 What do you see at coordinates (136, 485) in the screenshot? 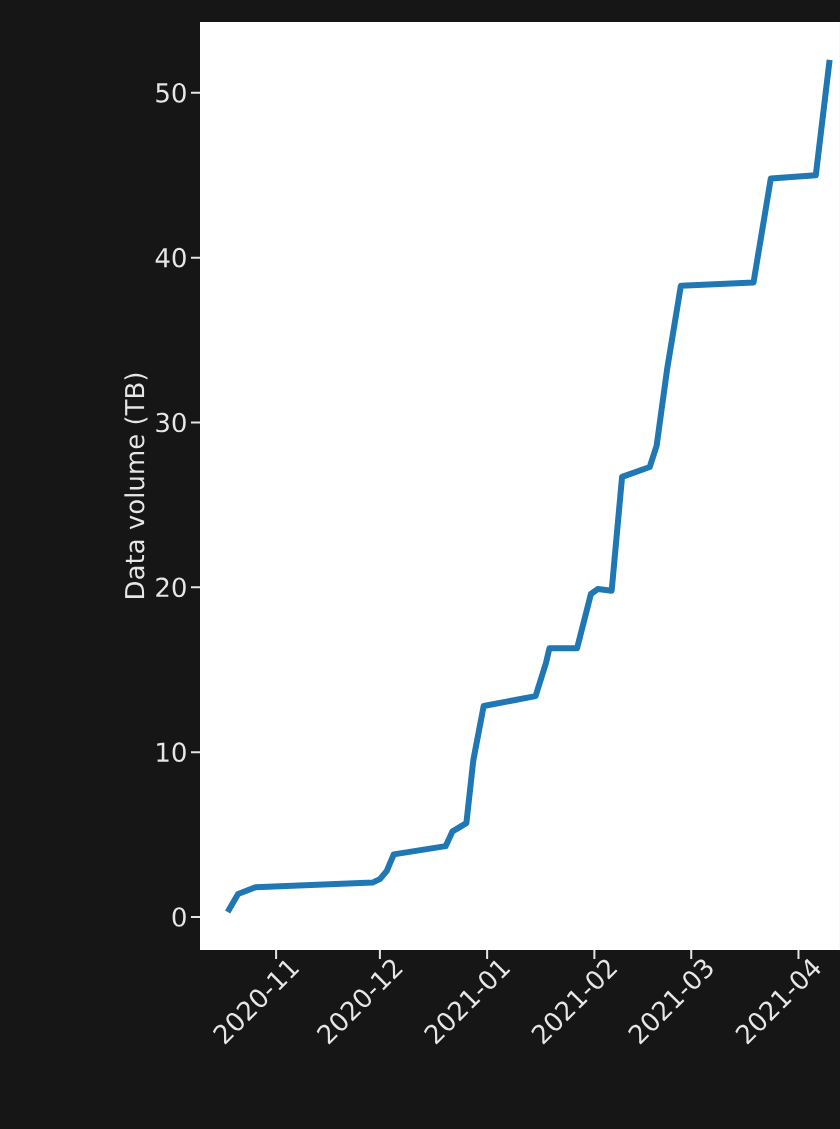
I see `y-axis-title: Data volume (TB)` at bounding box center [136, 485].